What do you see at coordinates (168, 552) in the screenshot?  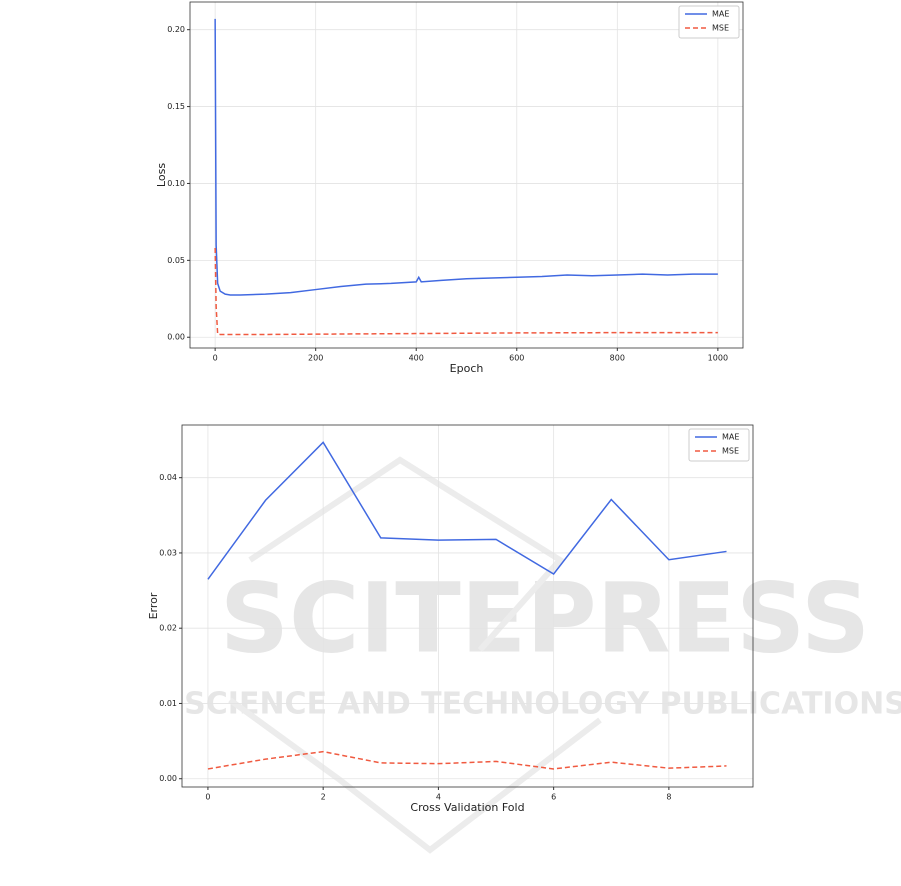 I see `y-tick-label: 0.03` at bounding box center [168, 552].